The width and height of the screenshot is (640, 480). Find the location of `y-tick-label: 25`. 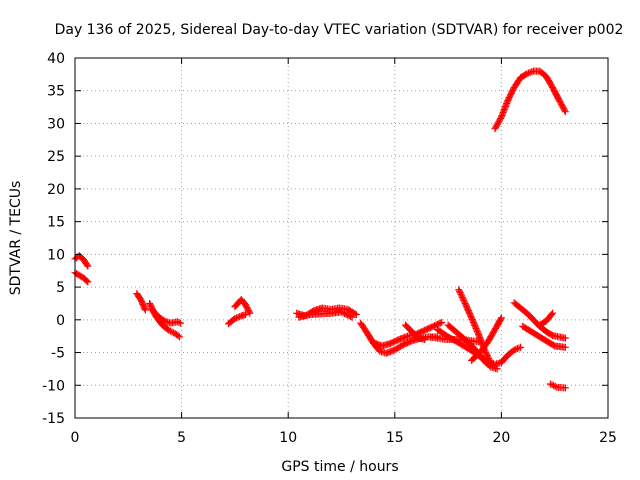

y-tick-label: 25 is located at coordinates (56, 157).